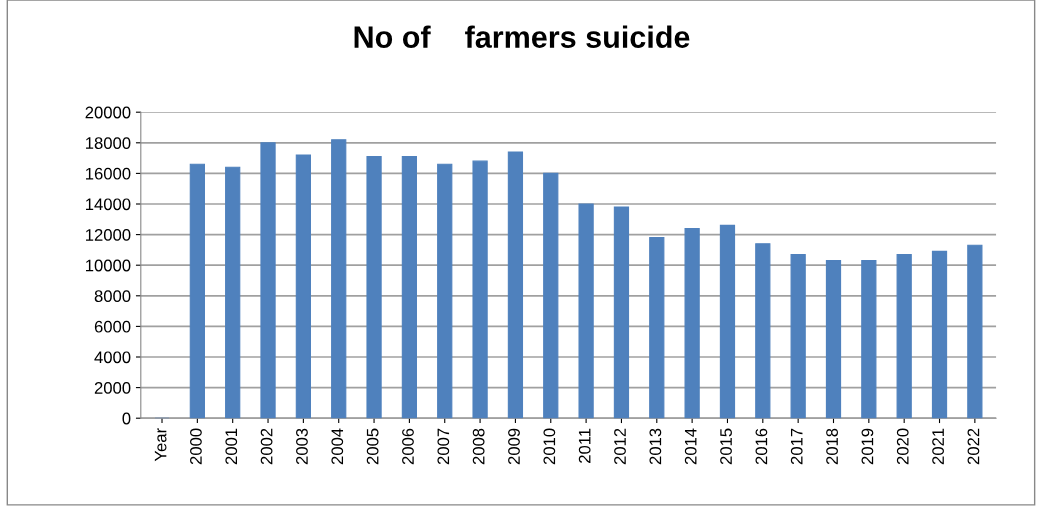 This screenshot has height=510, width=1043. Describe the element at coordinates (522, 36) in the screenshot. I see `chart-title: No of farmers suicide` at that location.